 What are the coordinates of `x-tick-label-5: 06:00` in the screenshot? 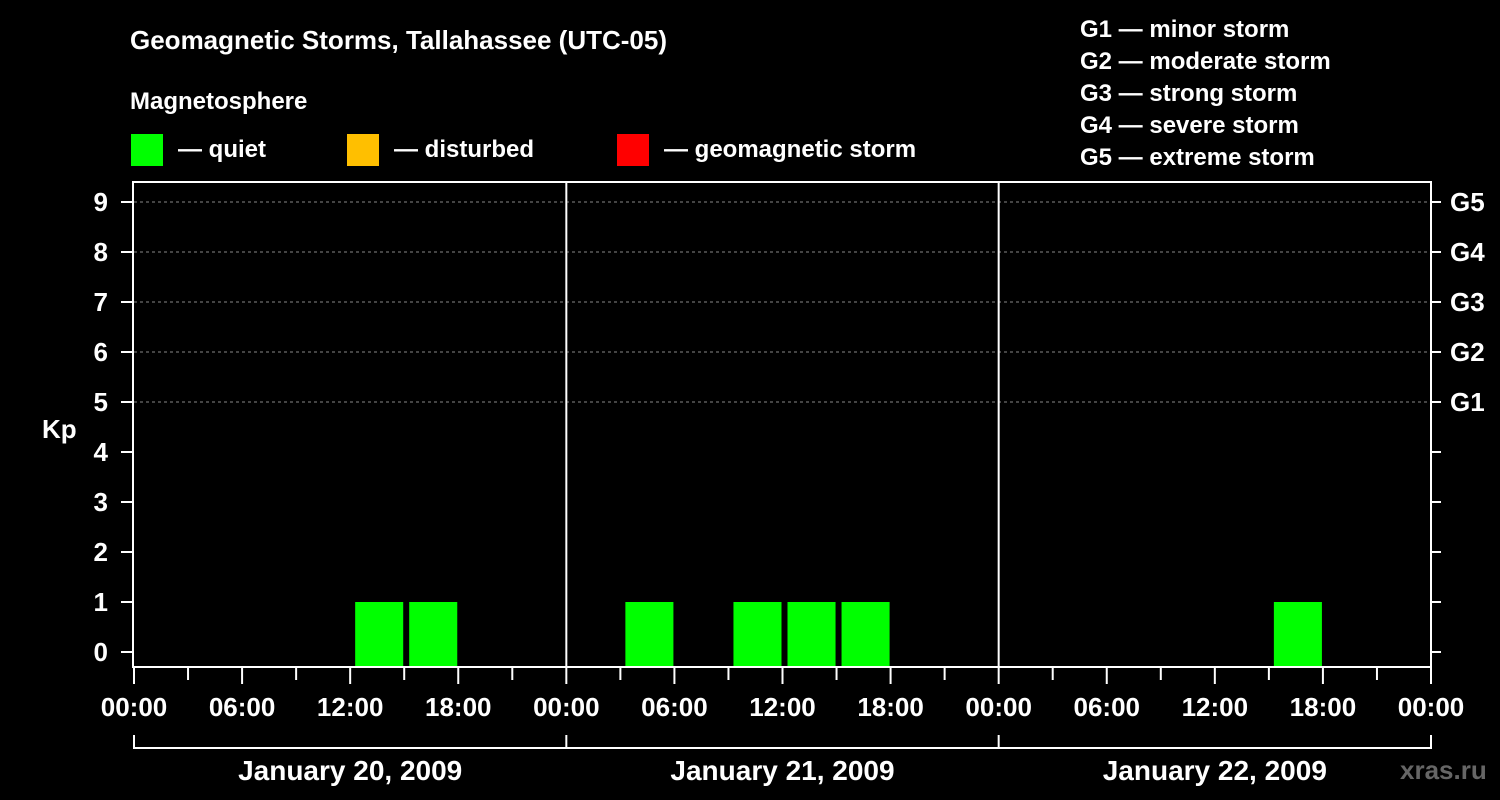 It's located at (674, 707).